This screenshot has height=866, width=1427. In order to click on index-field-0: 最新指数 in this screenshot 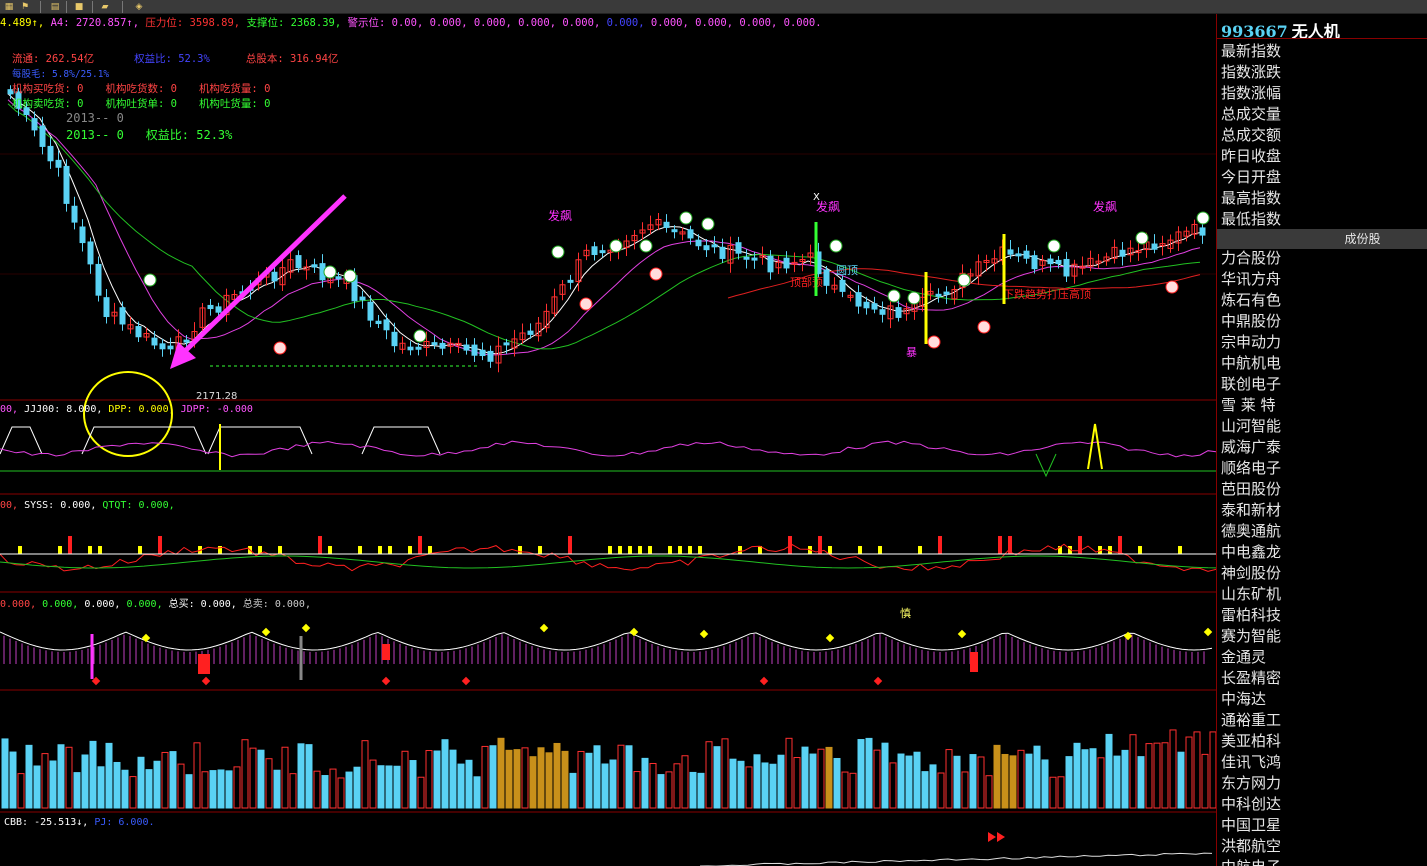, I will do `click(1251, 51)`.